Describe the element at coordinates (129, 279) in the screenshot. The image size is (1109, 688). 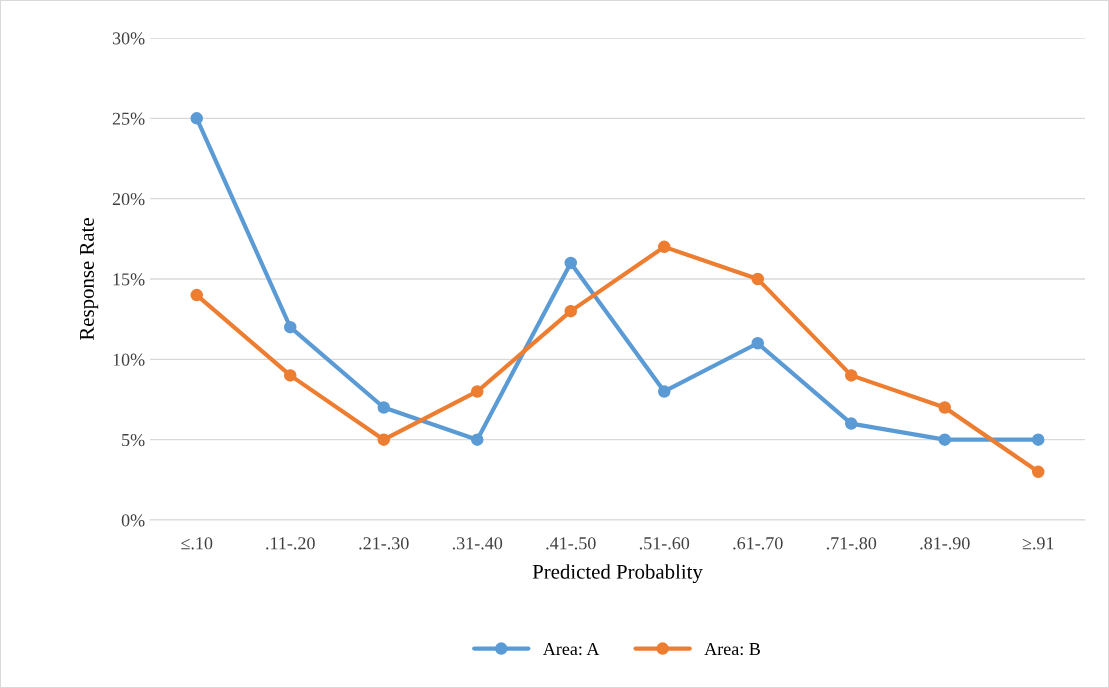
I see `y-tick-label: 15%` at that location.